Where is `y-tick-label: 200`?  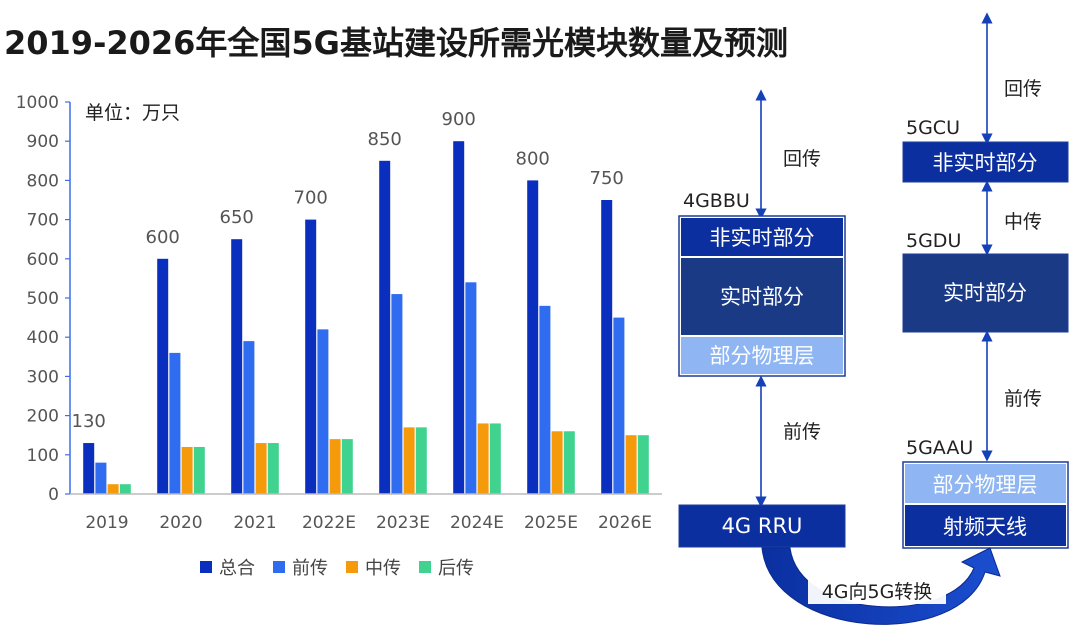
y-tick-label: 200 is located at coordinates (43, 417).